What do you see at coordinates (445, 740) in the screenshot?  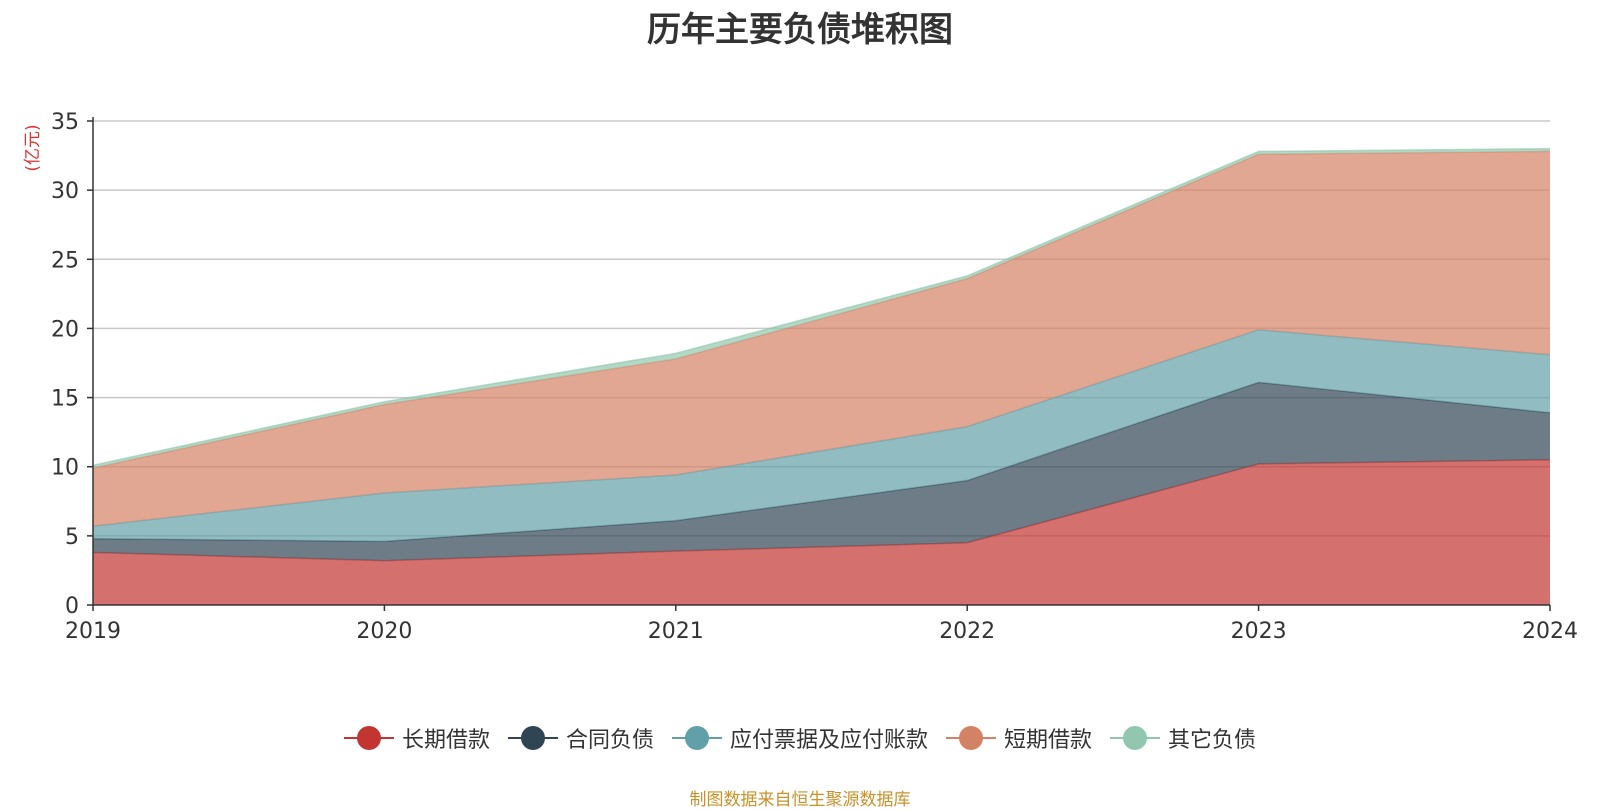 I see `legend-label: 长期借款` at bounding box center [445, 740].